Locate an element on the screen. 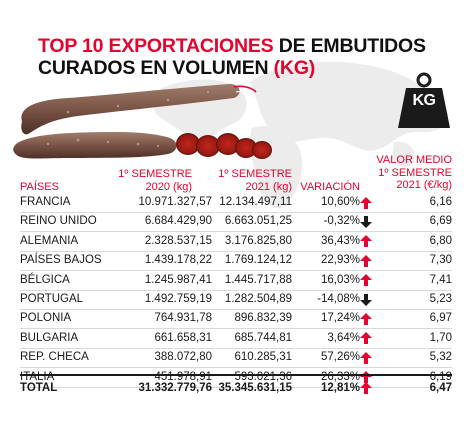 The width and height of the screenshot is (474, 428). header-average-value: VALOR MEDIO 1º SEMESTRE 2021 (€/kg) is located at coordinates (404, 173).